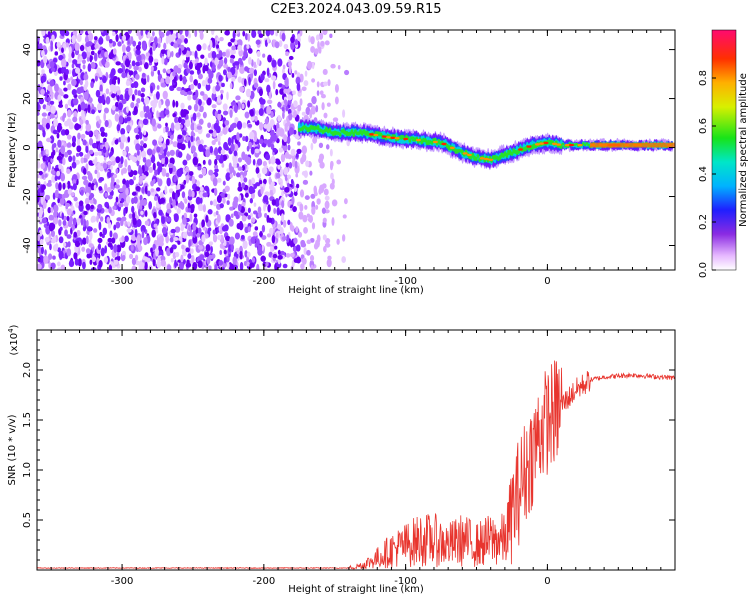 Image resolution: width=750 pixels, height=600 pixels. What do you see at coordinates (432, 142) in the screenshot?
I see `spectrogram-ridge-cell` at bounding box center [432, 142].